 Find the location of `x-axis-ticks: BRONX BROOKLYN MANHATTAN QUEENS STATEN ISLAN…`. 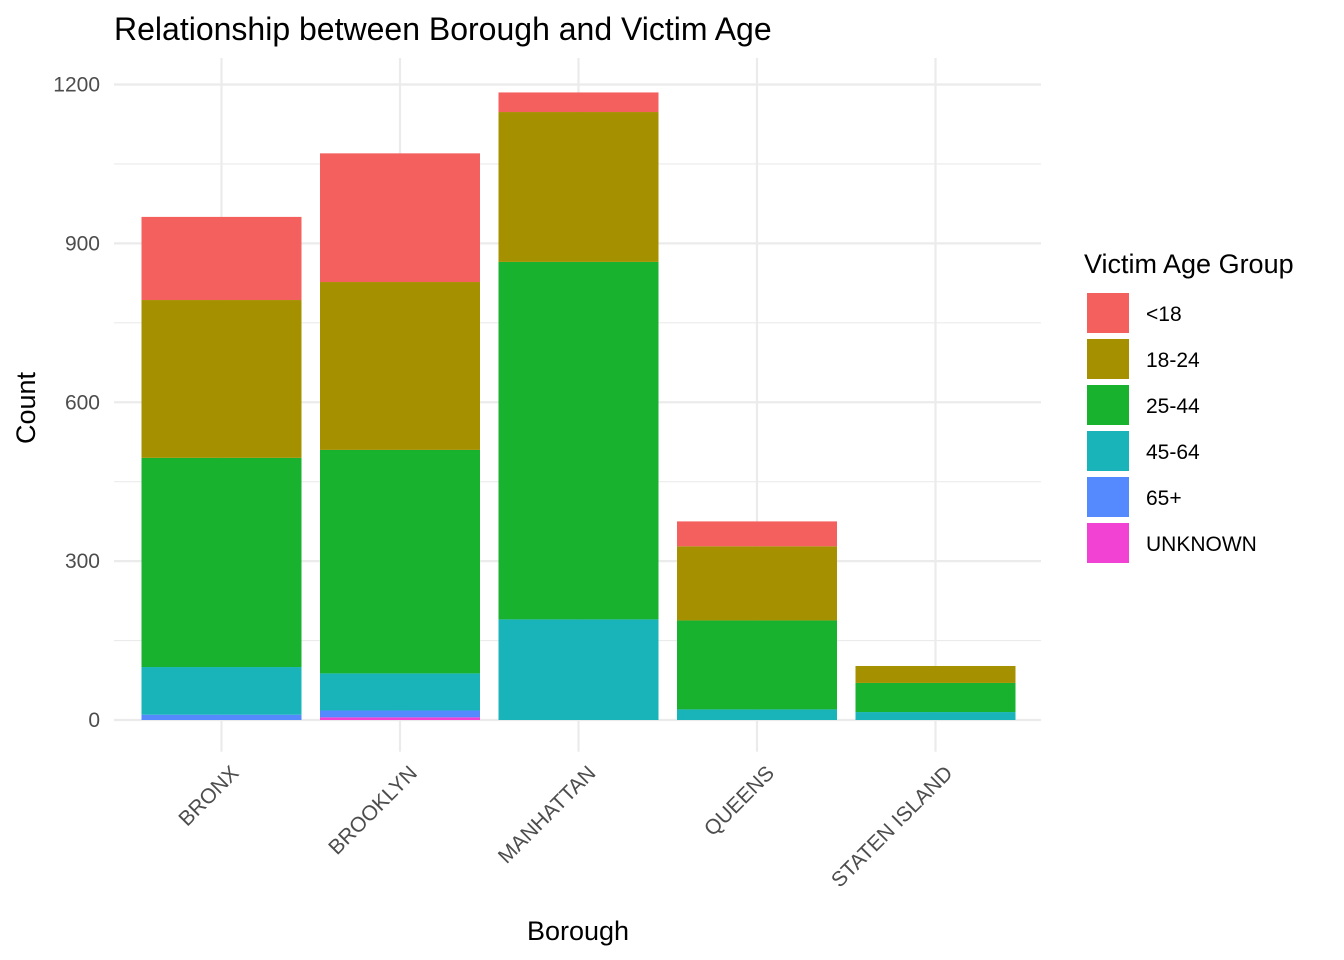

x-axis-ticks: BRONX BROOKLYN MANHATTAN QUEENS STATEN ISLAN… is located at coordinates (565, 827).